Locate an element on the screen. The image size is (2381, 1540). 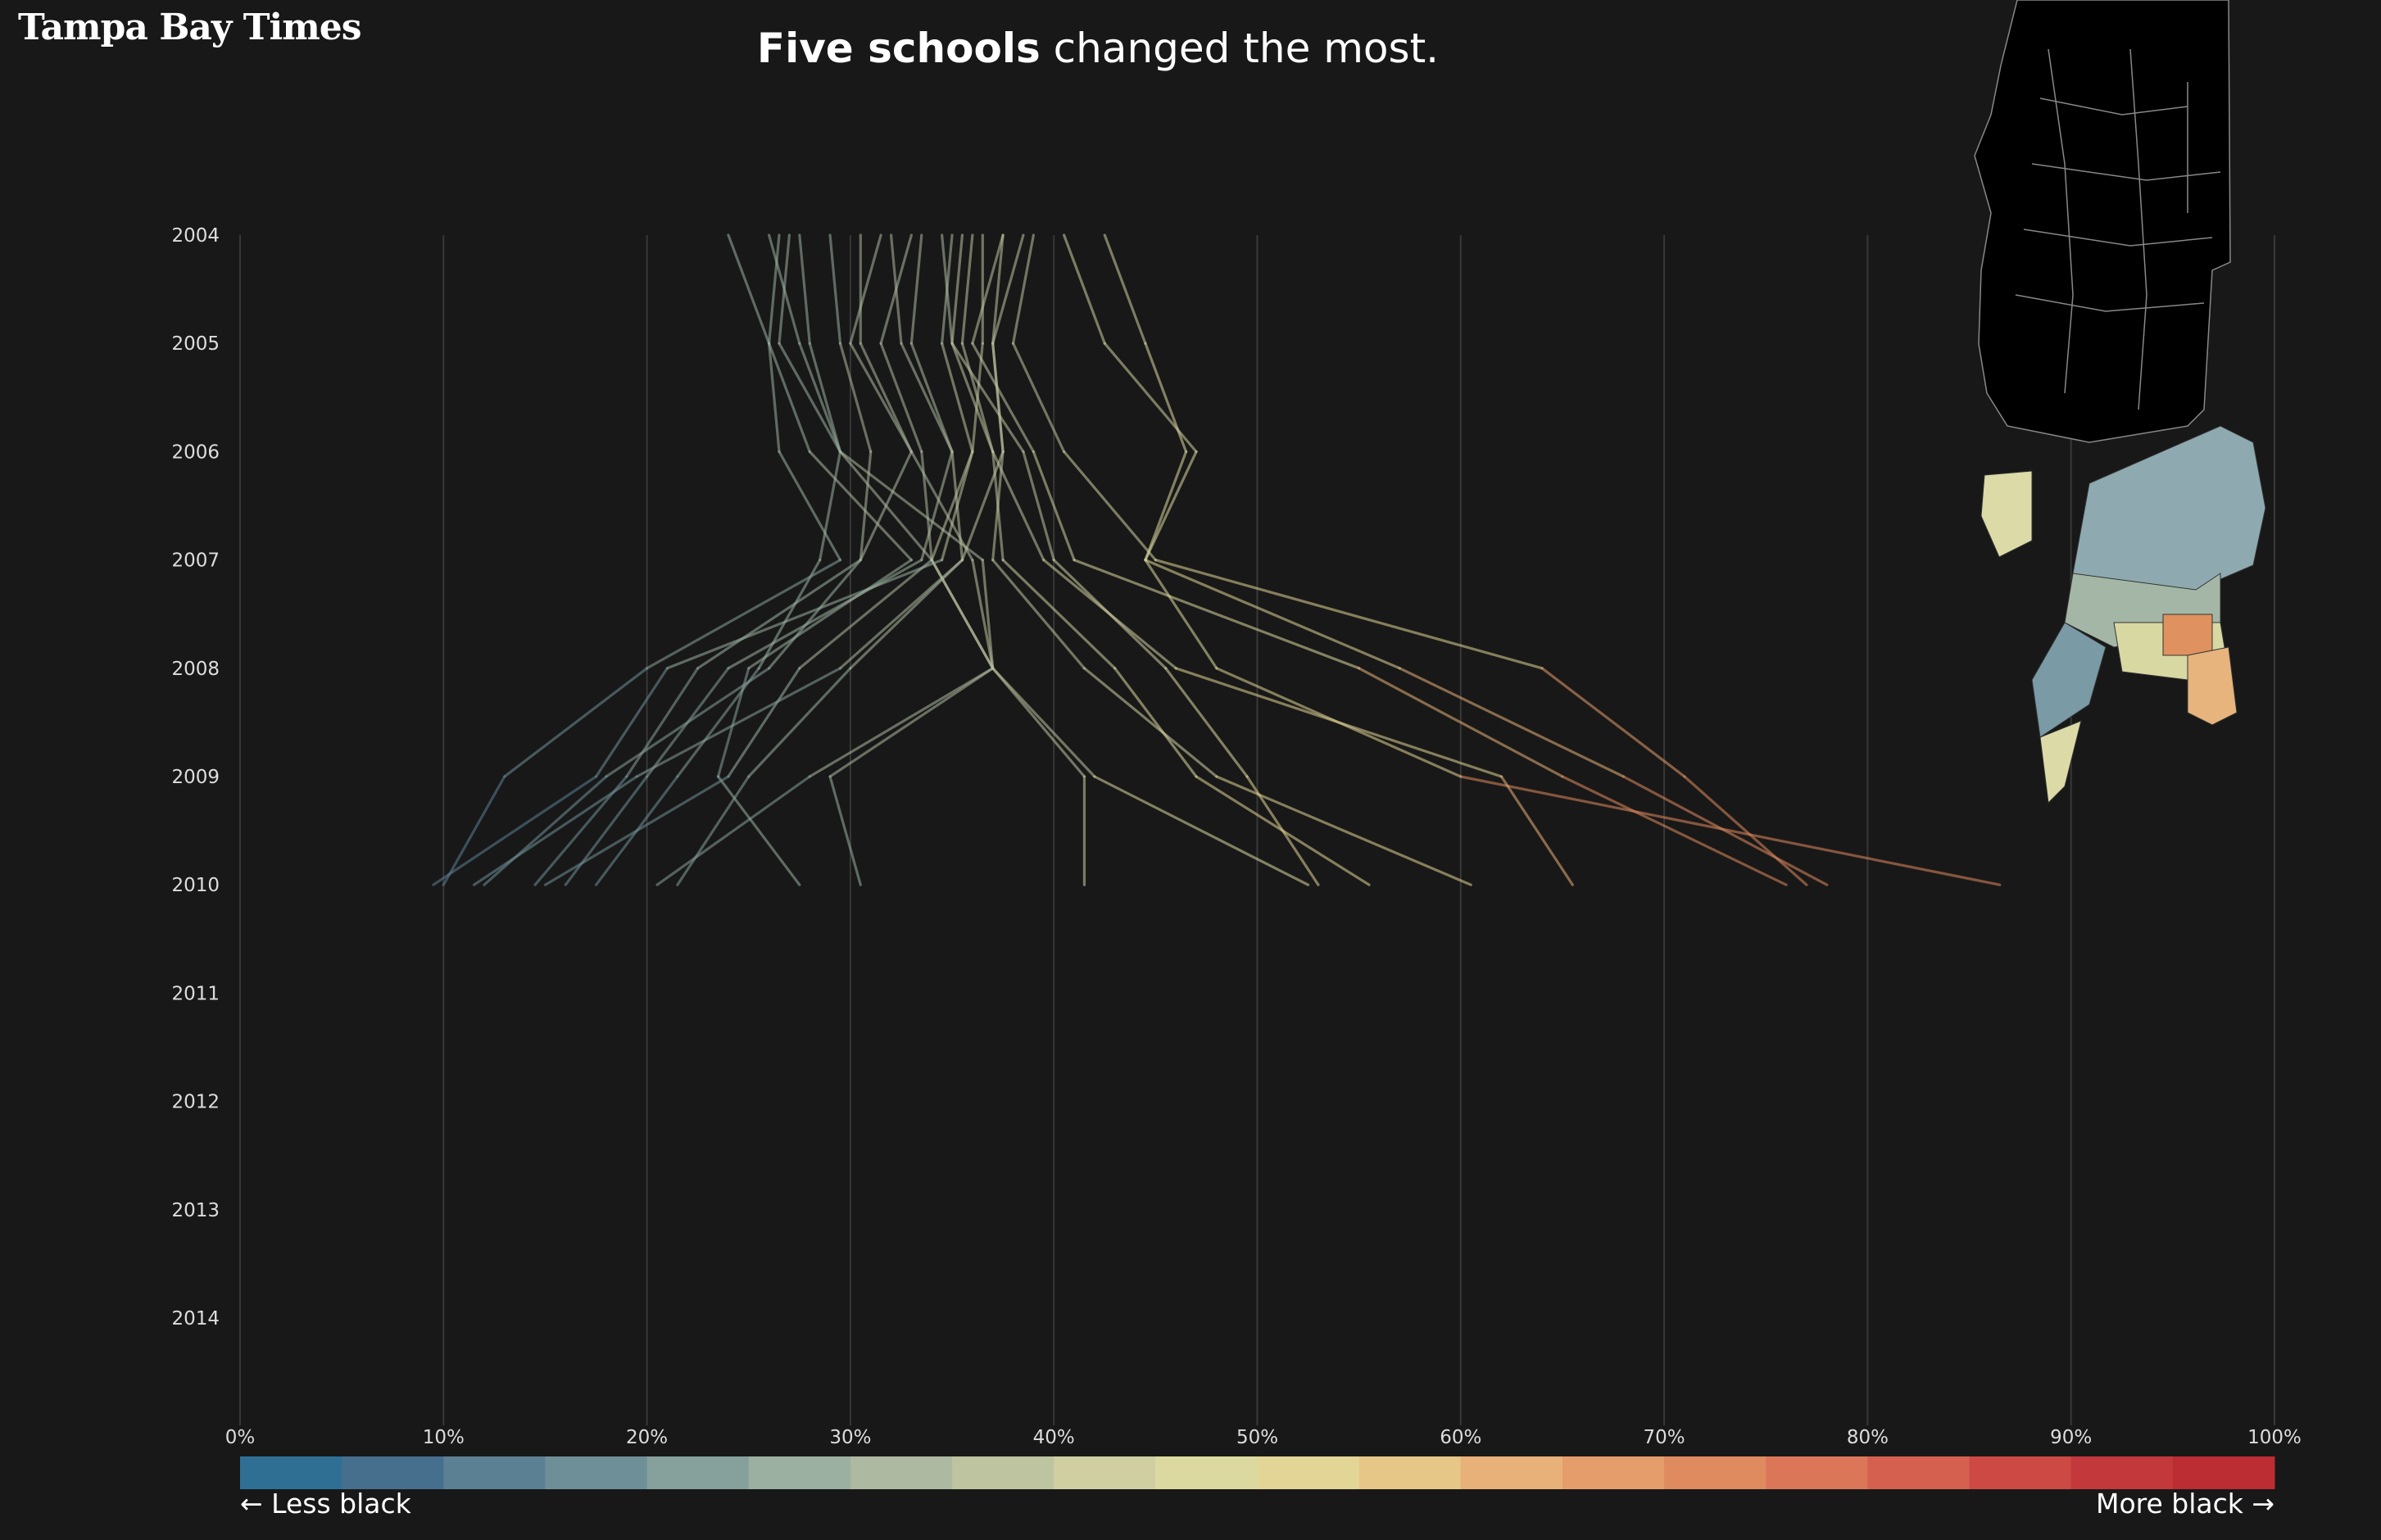
x-tick-label: 70% is located at coordinates (1664, 1437).